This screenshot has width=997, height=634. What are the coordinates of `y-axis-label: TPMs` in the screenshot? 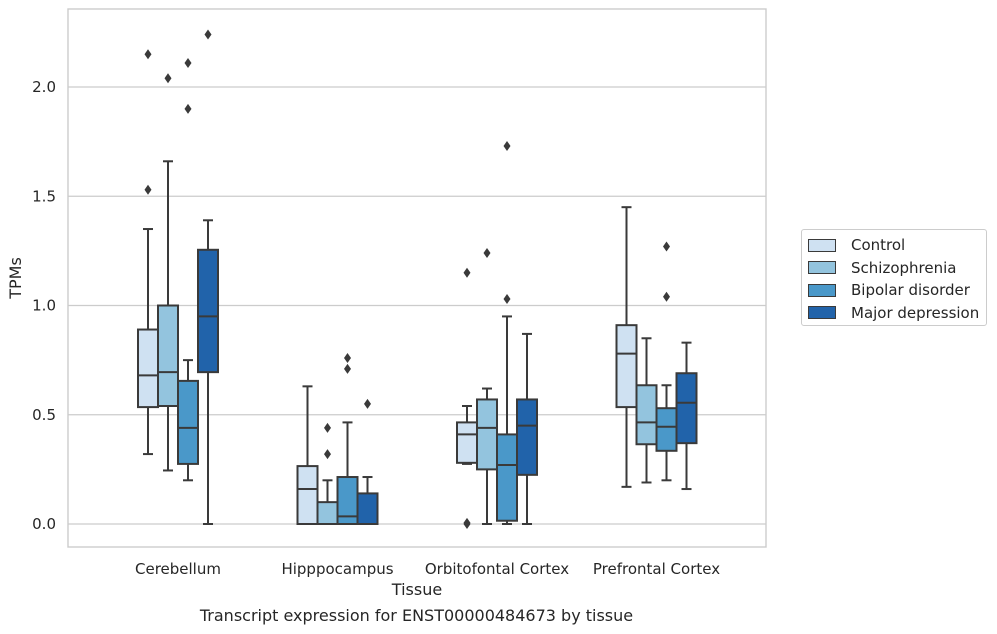 It's located at (15, 278).